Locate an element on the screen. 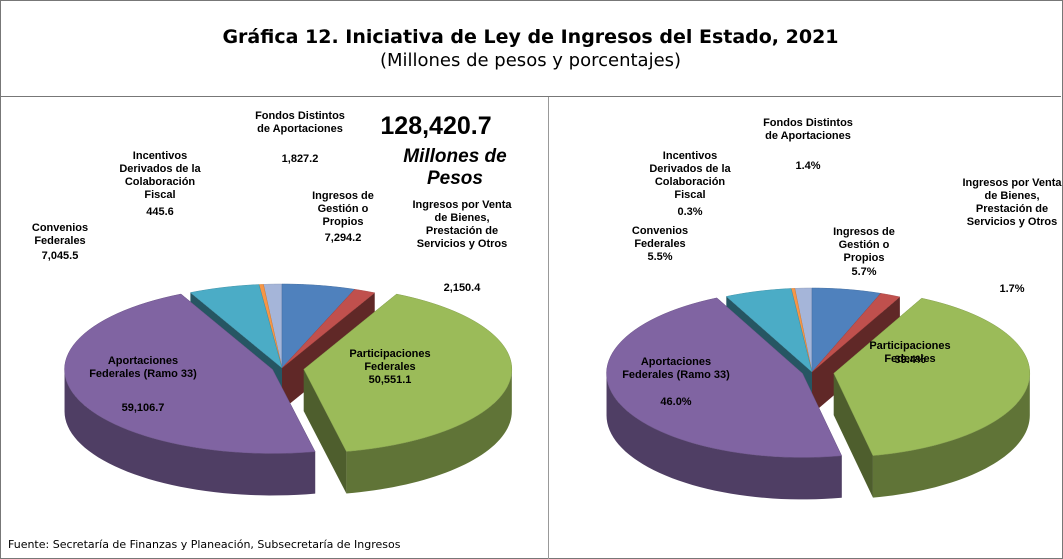  value-label: 1.4% is located at coordinates (808, 166).